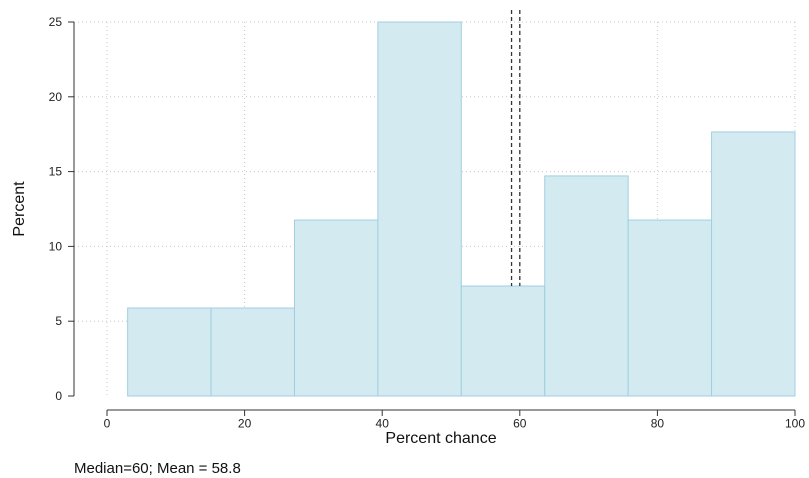  Describe the element at coordinates (245, 424) in the screenshot. I see `x-tick-label-20: 20` at that location.